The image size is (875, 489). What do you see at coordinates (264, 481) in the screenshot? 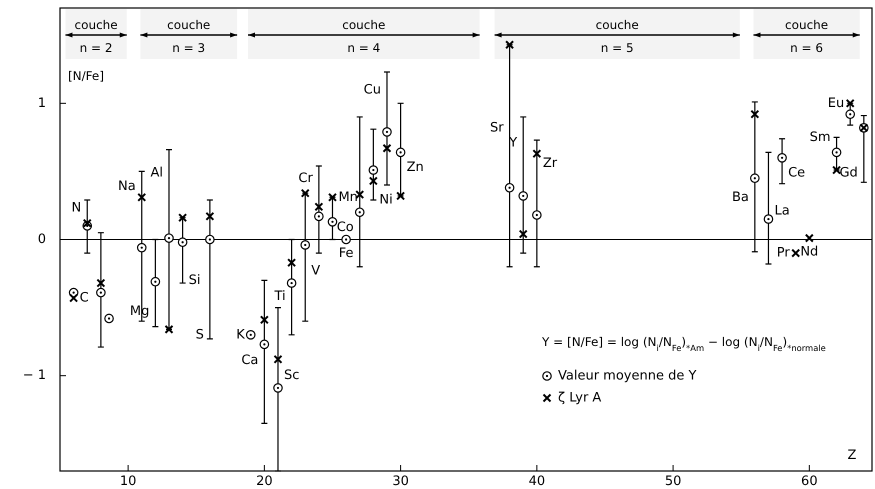
I see `x-tick-label: 20` at bounding box center [264, 481].